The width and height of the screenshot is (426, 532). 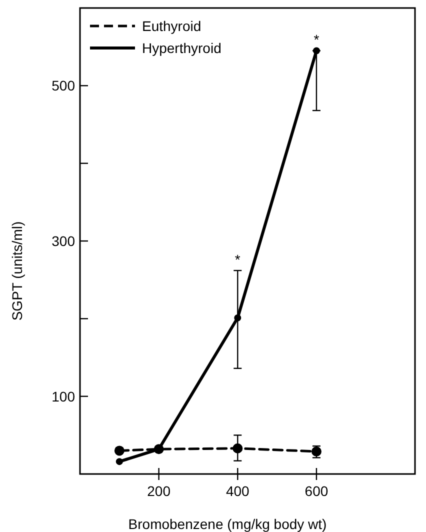 I want to click on y-tick-label: 100, so click(x=64, y=396).